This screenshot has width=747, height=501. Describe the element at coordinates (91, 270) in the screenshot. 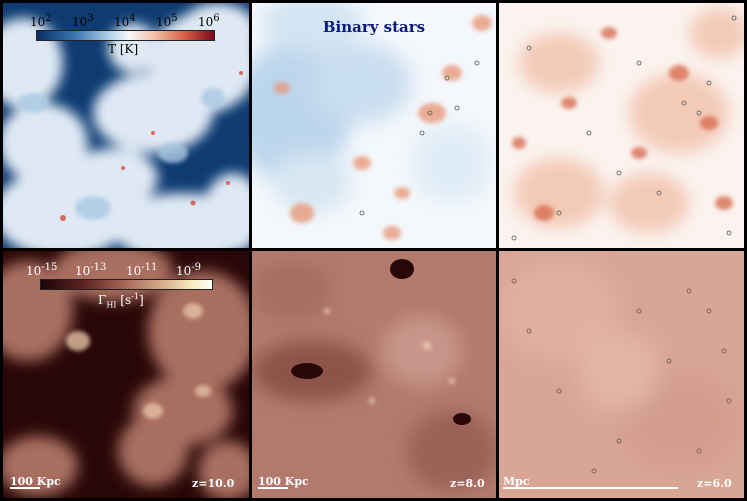

I see `gamma-tick: 10-13` at that location.